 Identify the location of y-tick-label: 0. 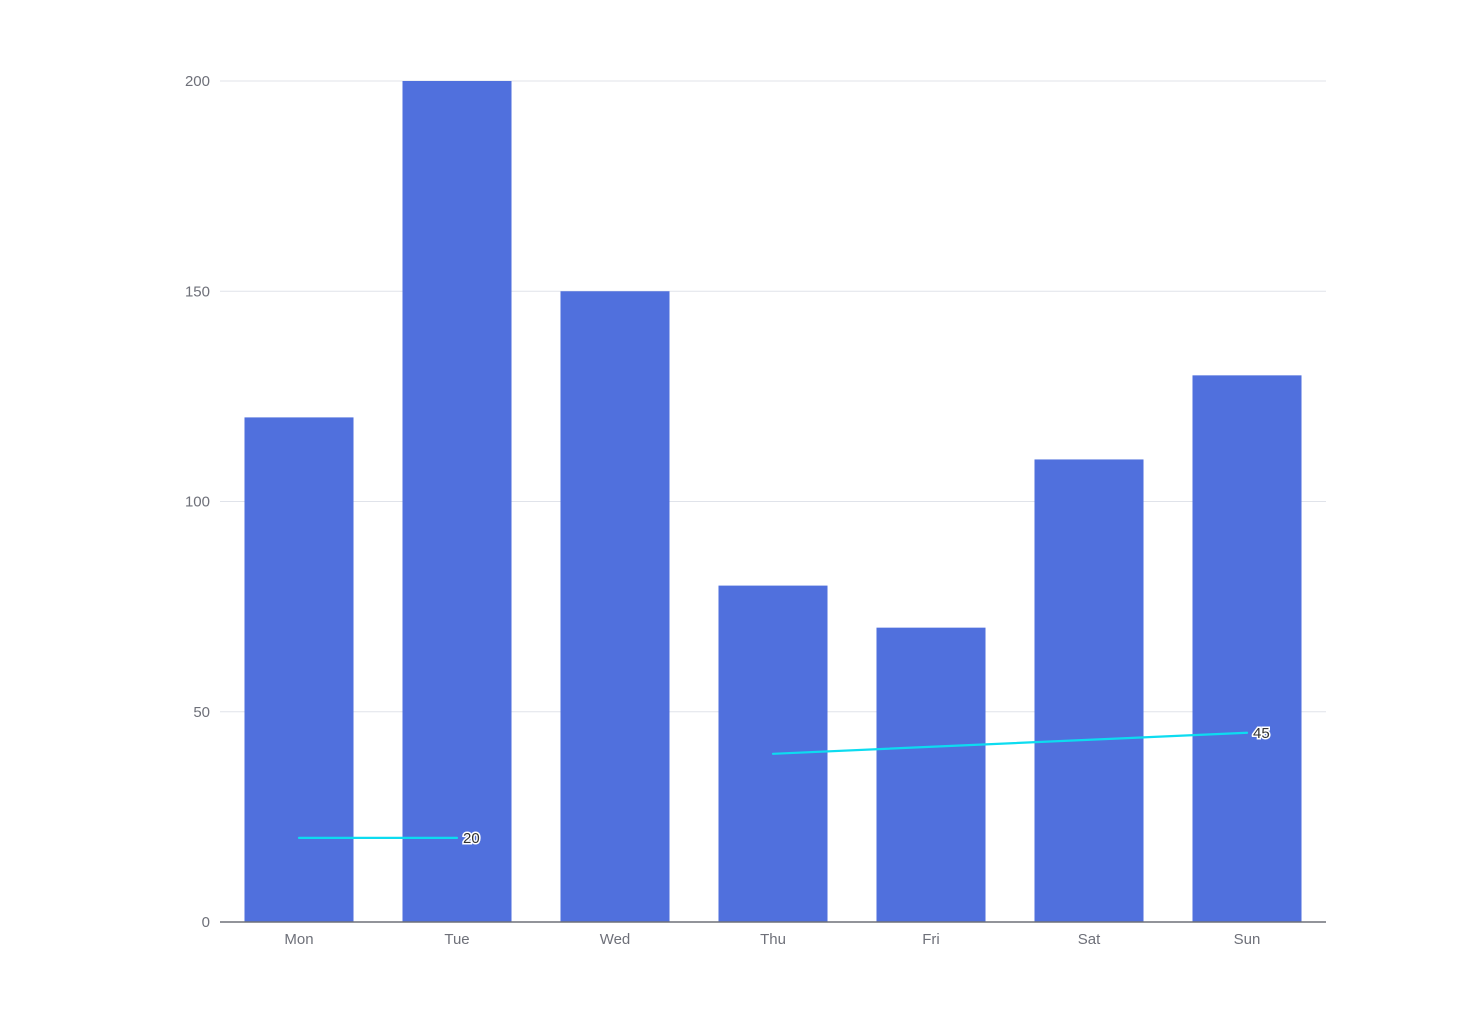
(206, 922).